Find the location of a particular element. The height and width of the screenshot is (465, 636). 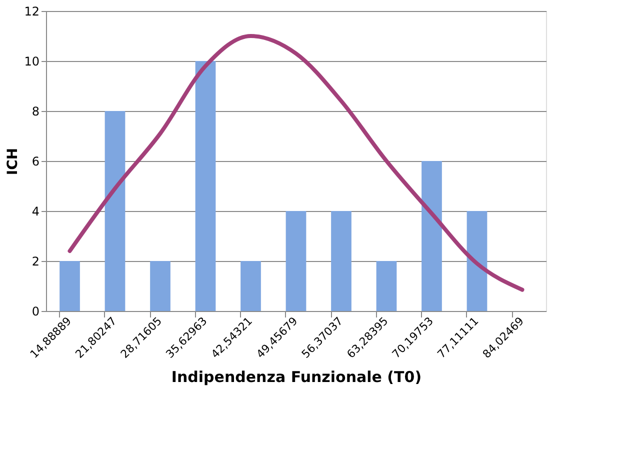

y-tick-label: 12 is located at coordinates (32, 11).